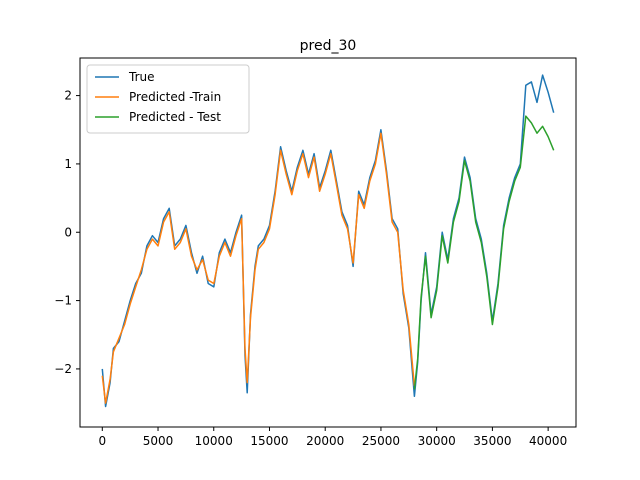 This screenshot has height=480, width=640. What do you see at coordinates (437, 441) in the screenshot?
I see `x-tick-label: 30000` at bounding box center [437, 441].